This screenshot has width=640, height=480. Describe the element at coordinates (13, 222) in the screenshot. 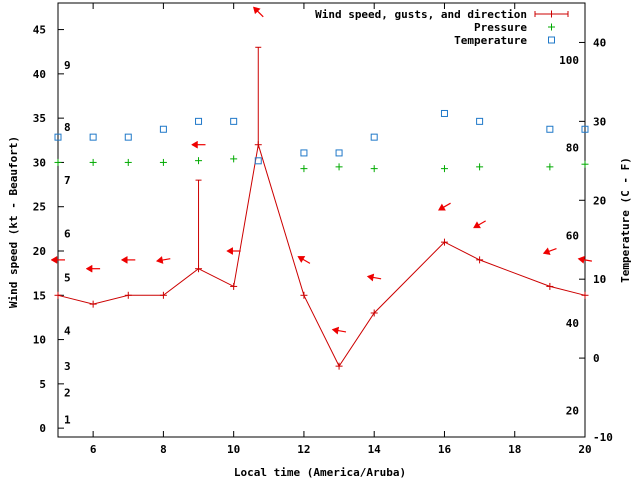

I see `y-axis-title: Wind speed (kt - Beaufort)` at that location.